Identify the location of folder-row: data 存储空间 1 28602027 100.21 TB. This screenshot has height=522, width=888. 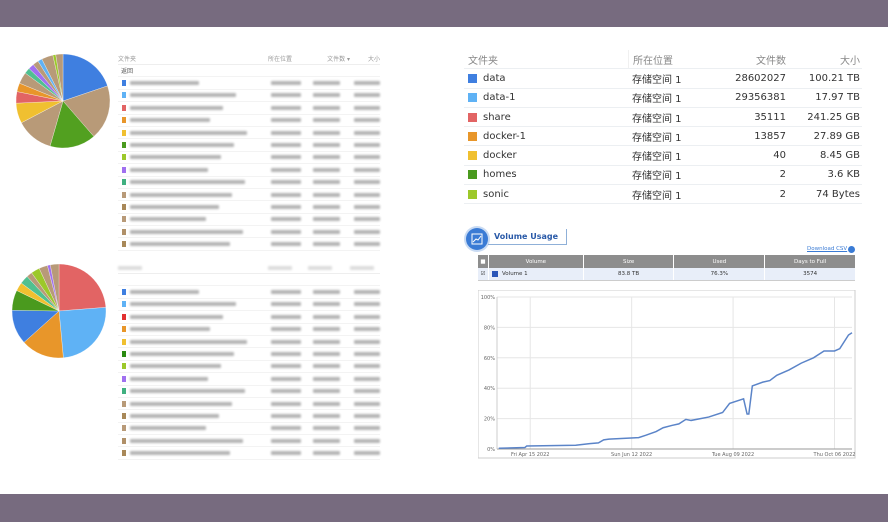
(663, 79).